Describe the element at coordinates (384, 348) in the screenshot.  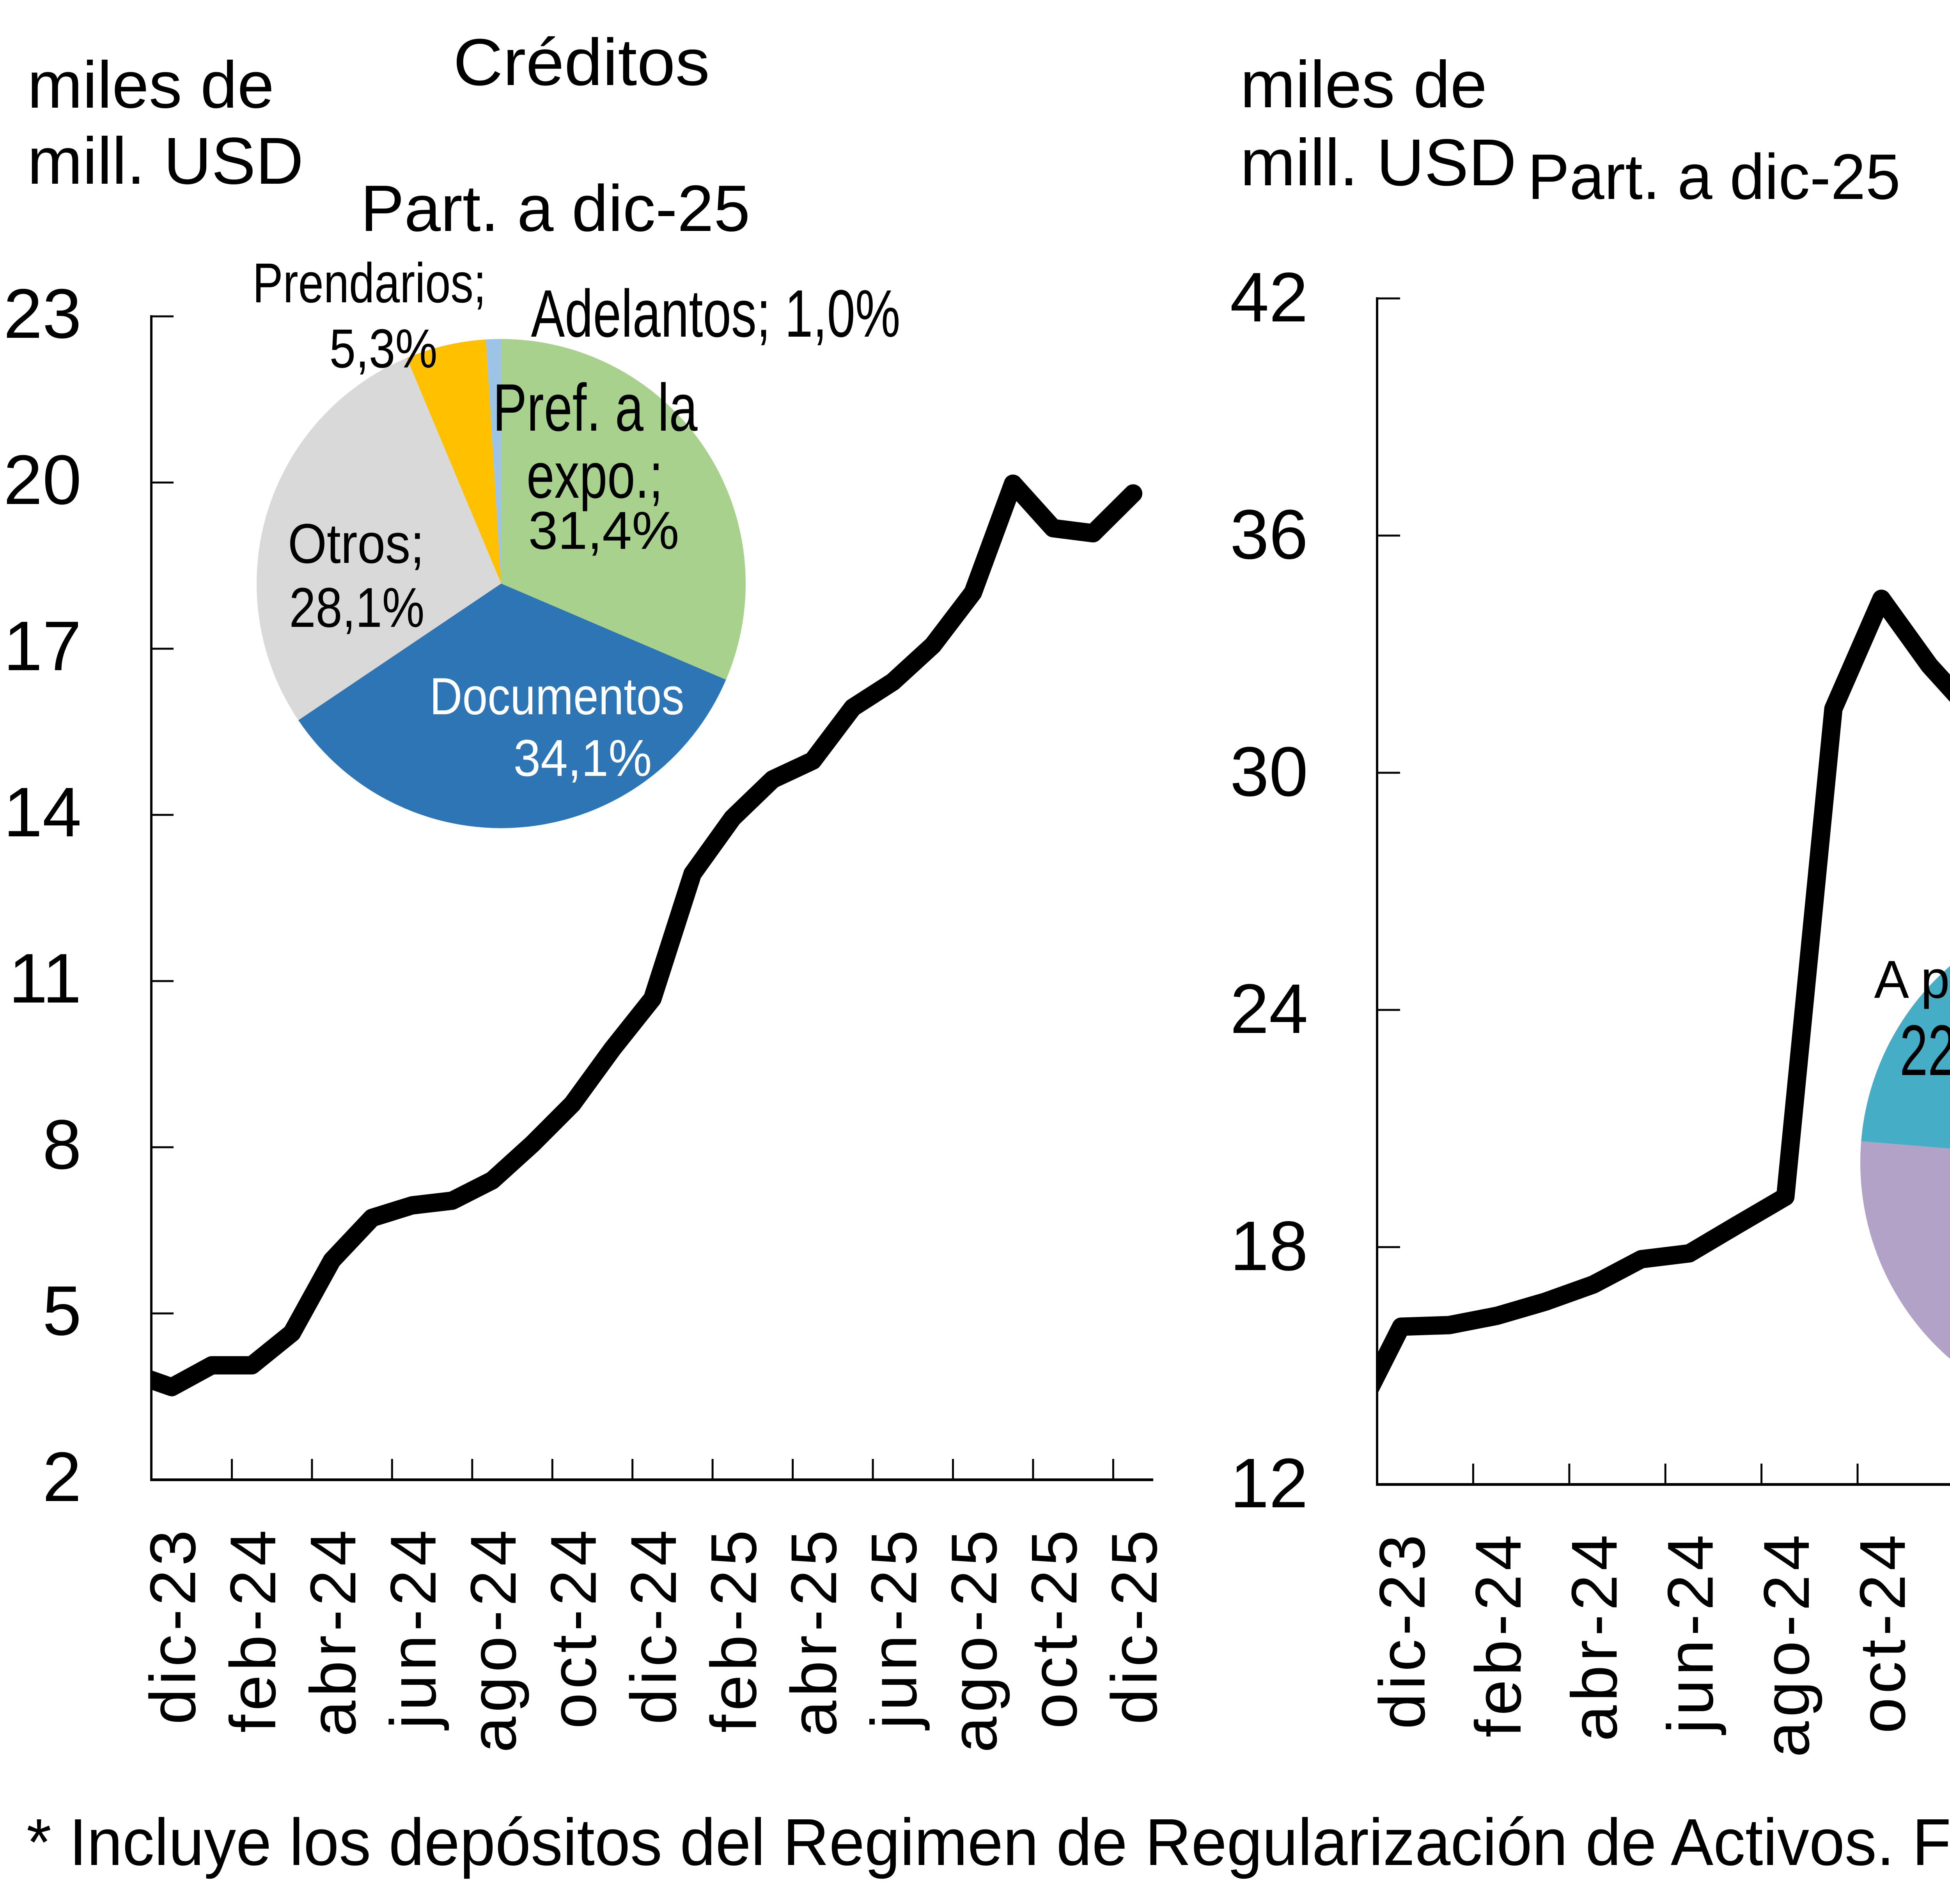
I see `svg-text: 5,3%` at that location.